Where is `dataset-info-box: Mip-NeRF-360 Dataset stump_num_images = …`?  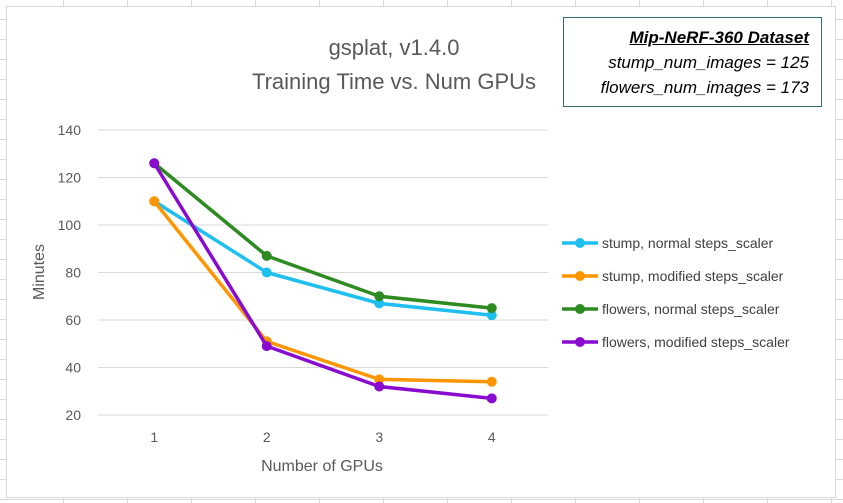
dataset-info-box: Mip-NeRF-360 Dataset stump_num_images = … is located at coordinates (692, 62).